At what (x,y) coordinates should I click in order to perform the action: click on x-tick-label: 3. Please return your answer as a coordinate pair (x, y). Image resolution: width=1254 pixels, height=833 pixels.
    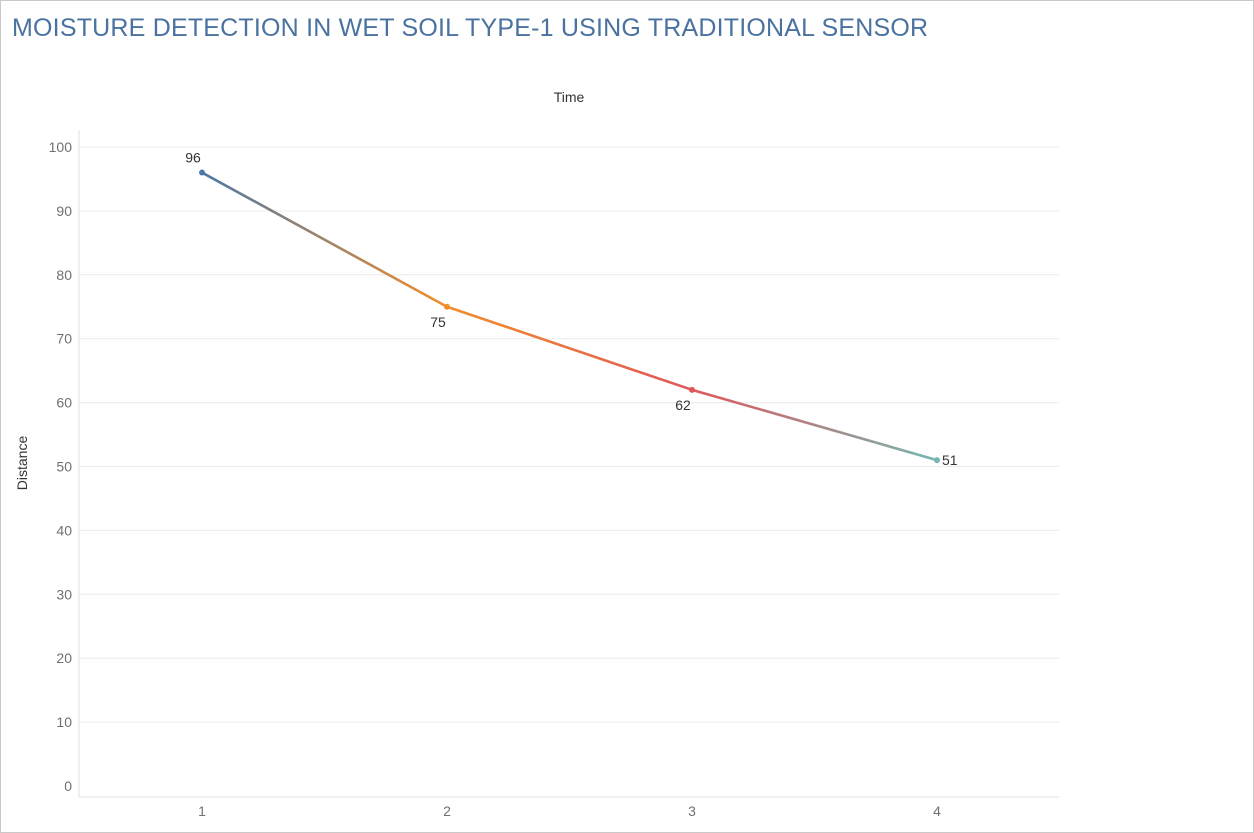
    Looking at the image, I should click on (692, 811).